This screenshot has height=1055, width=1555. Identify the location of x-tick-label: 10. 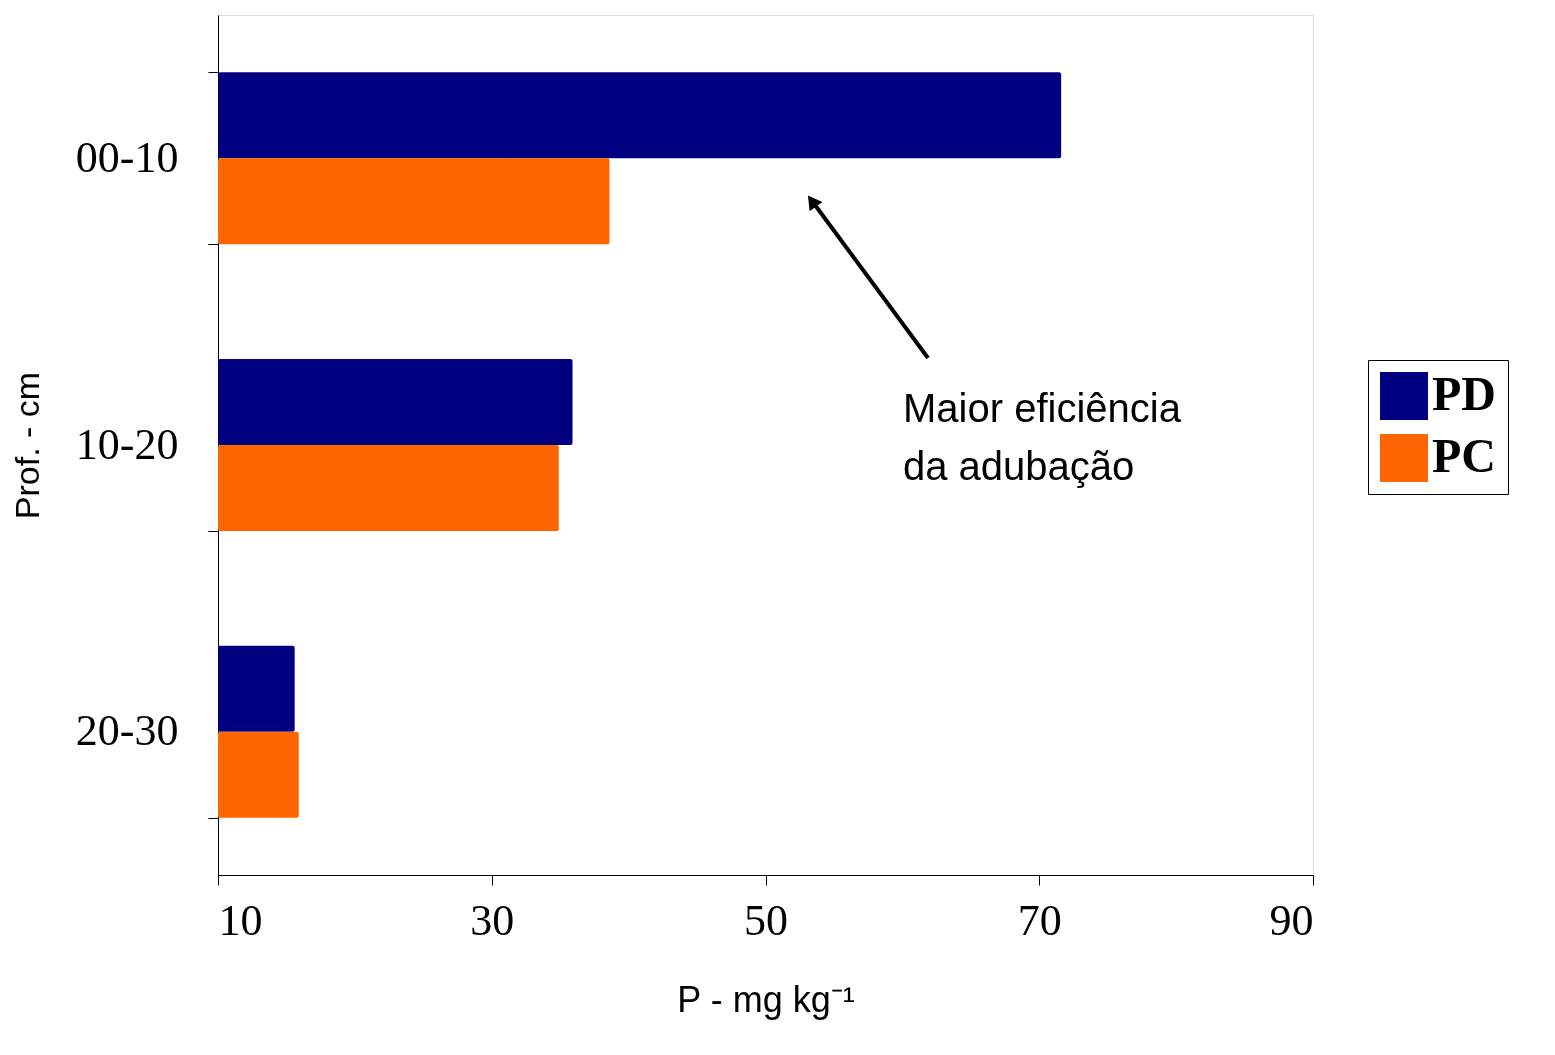
(240, 920).